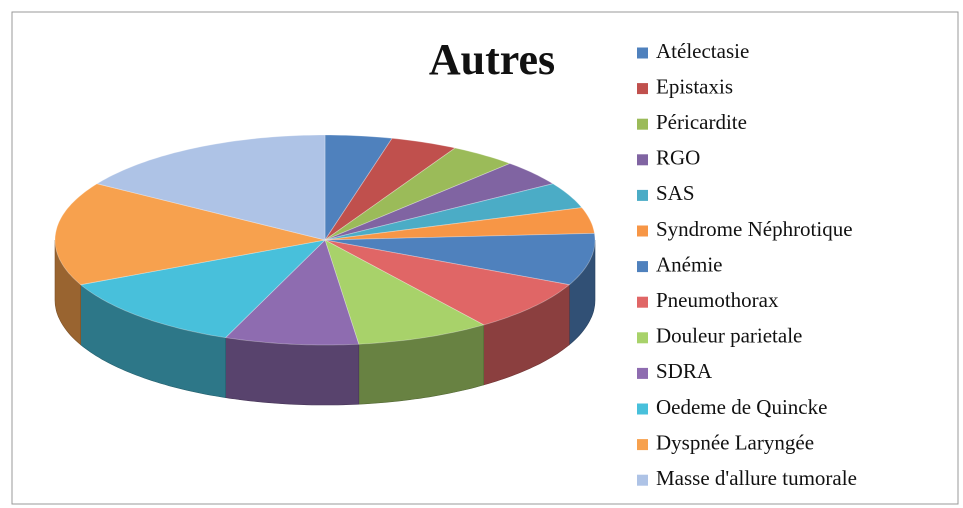  What do you see at coordinates (694, 86) in the screenshot?
I see `legend-label: Epistaxis` at bounding box center [694, 86].